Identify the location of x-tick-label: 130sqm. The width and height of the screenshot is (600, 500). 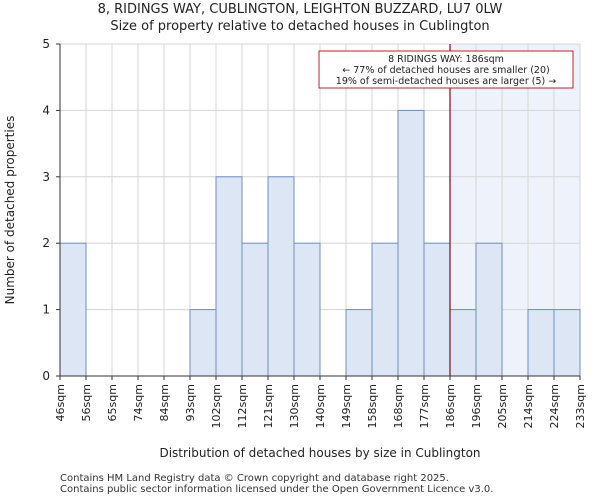
(294, 406).